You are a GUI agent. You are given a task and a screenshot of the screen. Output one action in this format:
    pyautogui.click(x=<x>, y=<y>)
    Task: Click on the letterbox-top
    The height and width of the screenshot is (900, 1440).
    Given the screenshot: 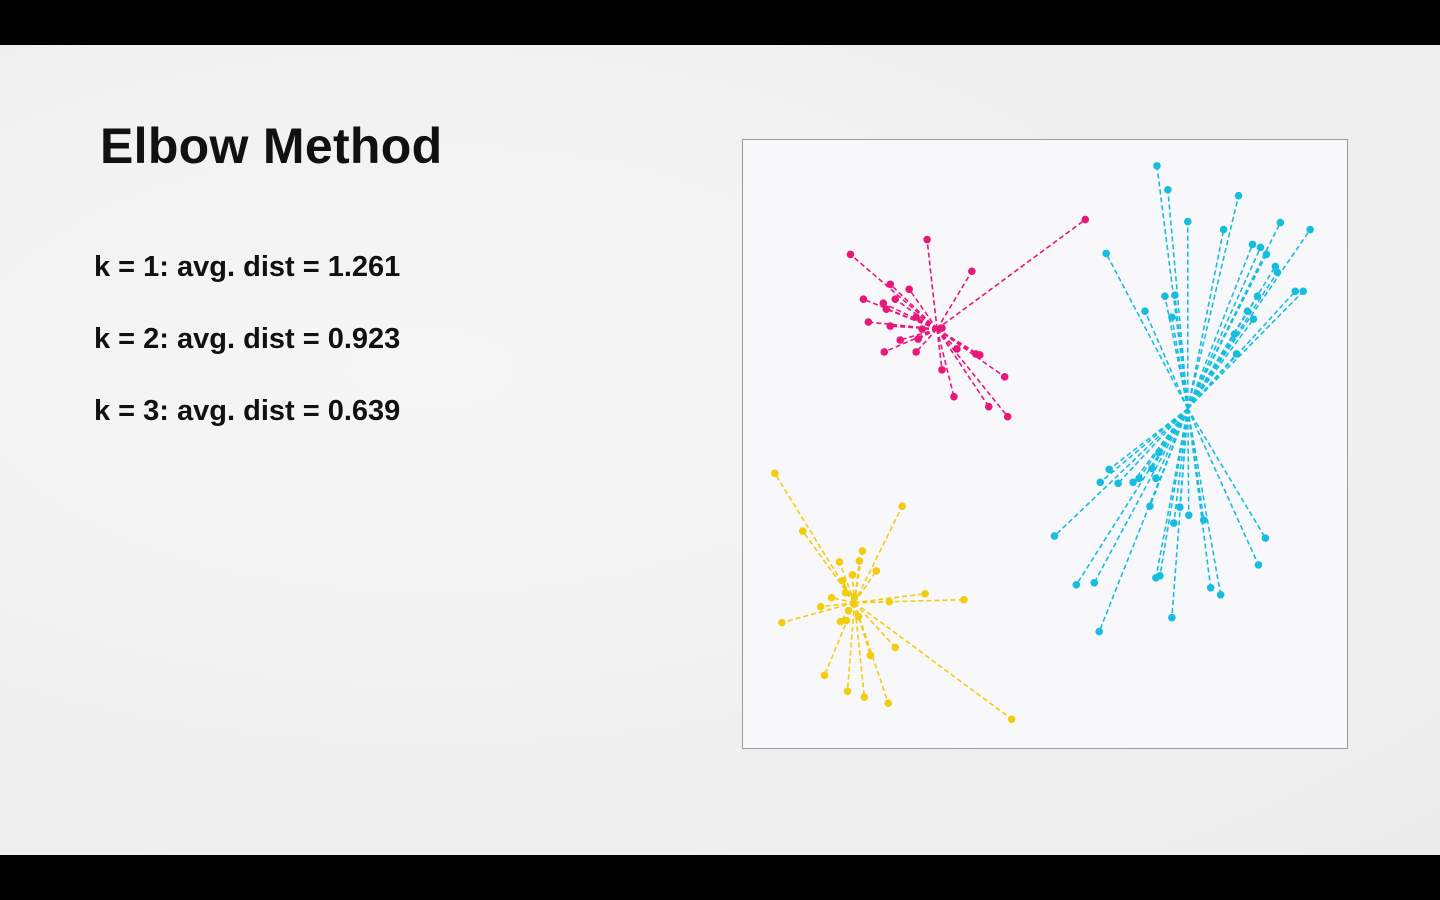 What is the action you would take?
    pyautogui.click(x=720, y=22)
    